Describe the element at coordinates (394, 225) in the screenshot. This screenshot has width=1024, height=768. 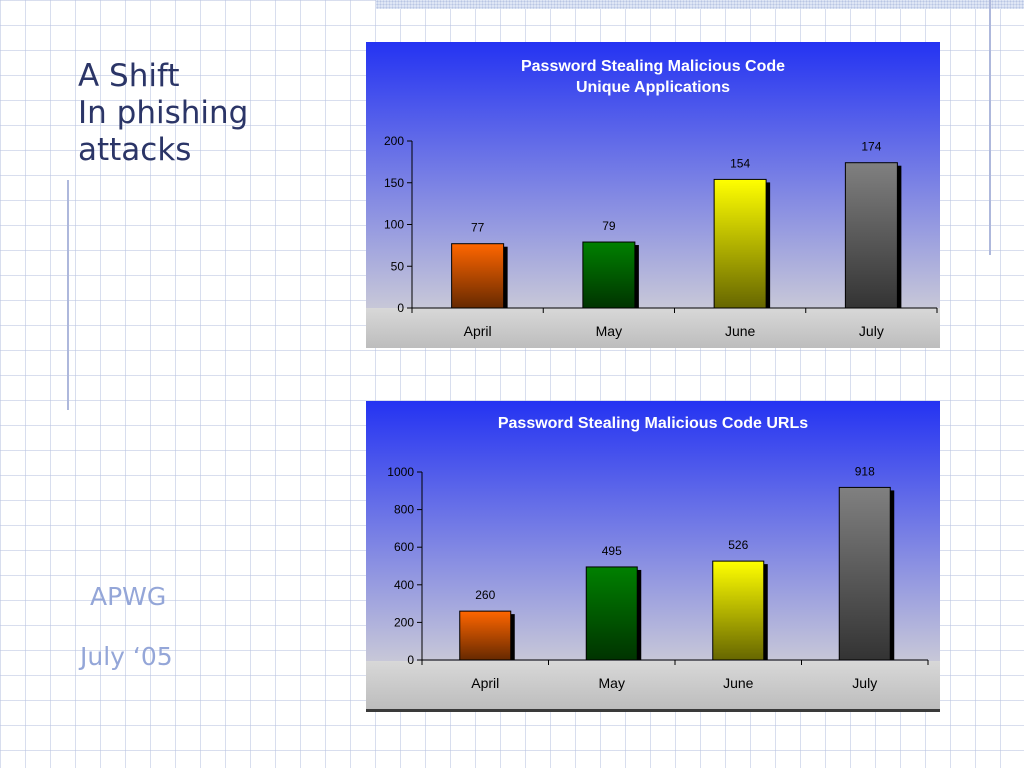
I see `y-tick-label: 100` at that location.